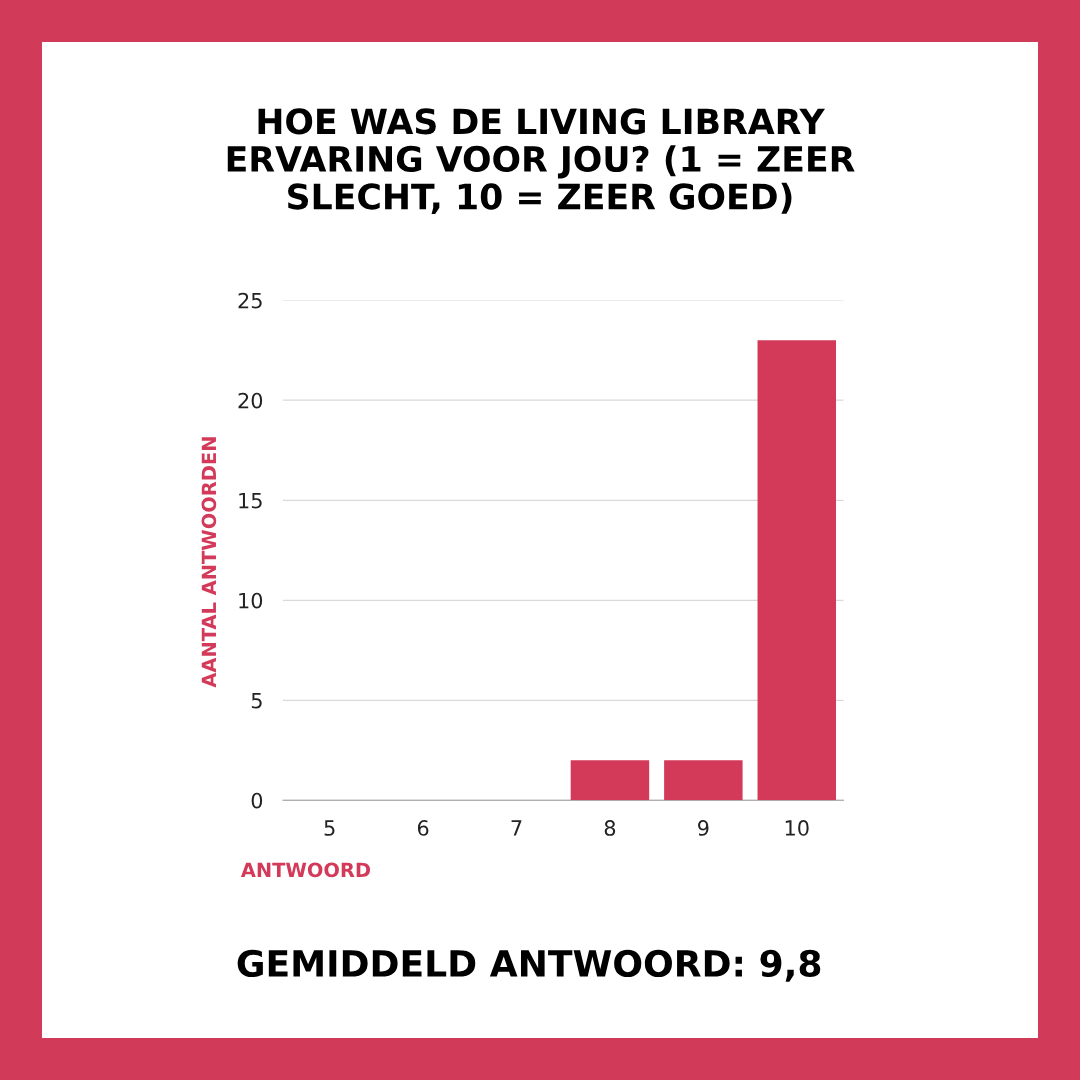 The height and width of the screenshot is (1080, 1080). Describe the element at coordinates (209, 562) in the screenshot. I see `y-axis-title: AANTAL ANTWOORDEN` at that location.